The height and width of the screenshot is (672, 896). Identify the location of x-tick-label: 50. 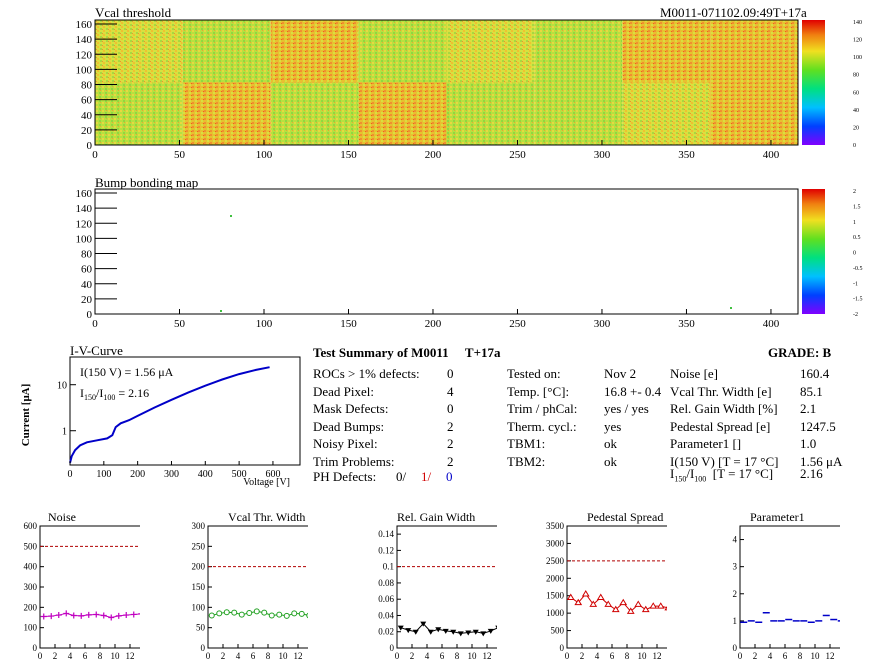
(180, 324).